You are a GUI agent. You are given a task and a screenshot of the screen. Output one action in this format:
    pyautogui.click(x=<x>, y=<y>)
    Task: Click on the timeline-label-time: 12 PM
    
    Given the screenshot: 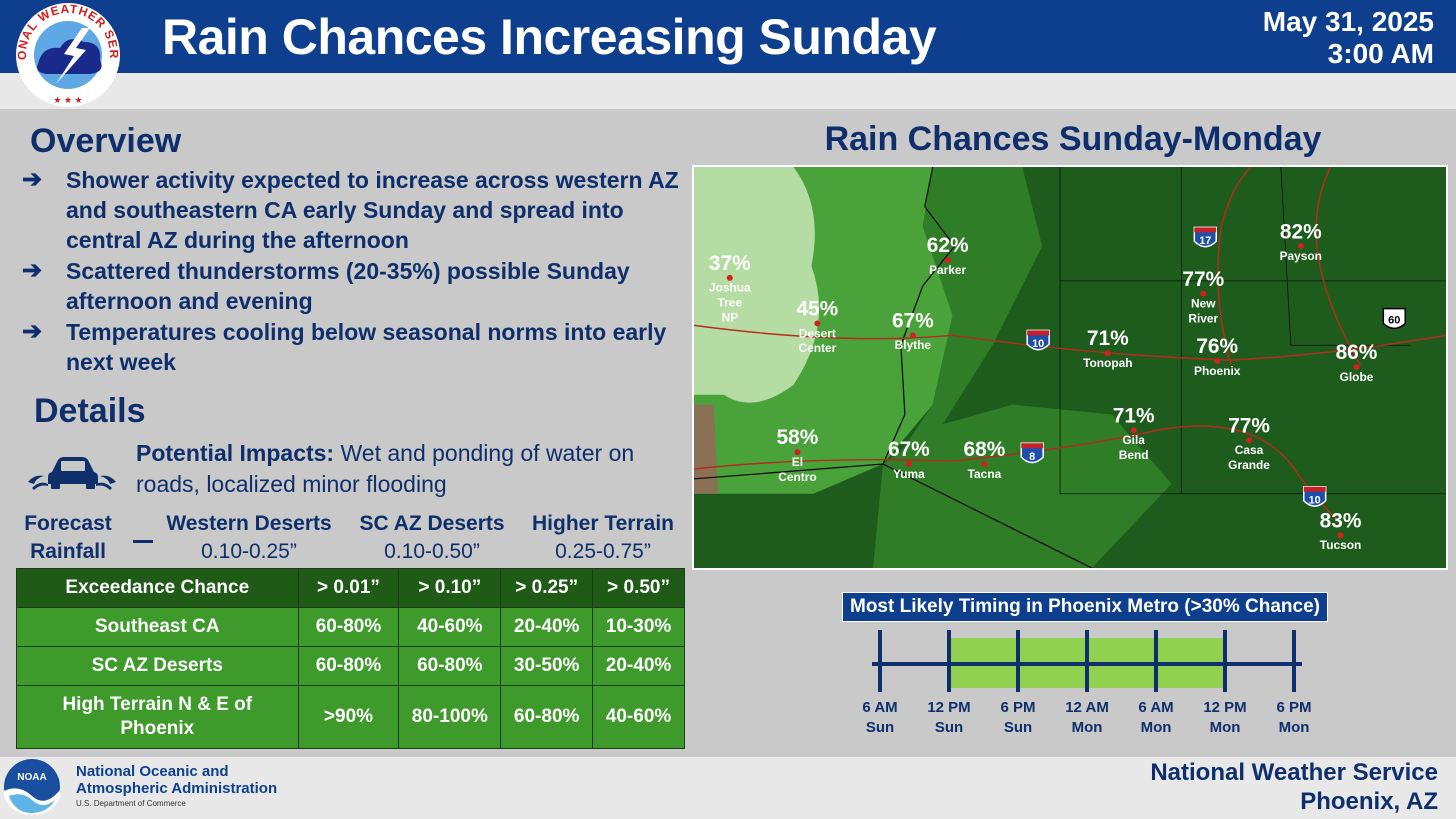 What is the action you would take?
    pyautogui.click(x=949, y=707)
    